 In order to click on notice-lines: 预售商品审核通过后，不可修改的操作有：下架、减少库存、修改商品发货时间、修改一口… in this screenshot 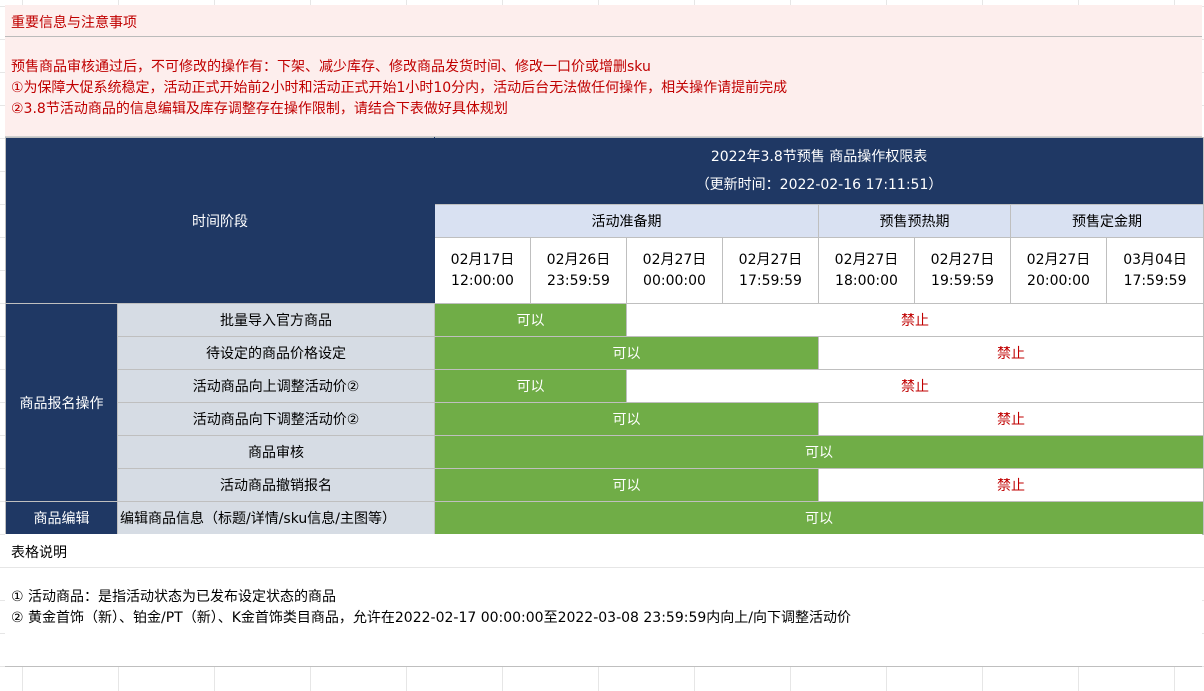, I will do `click(399, 88)`.